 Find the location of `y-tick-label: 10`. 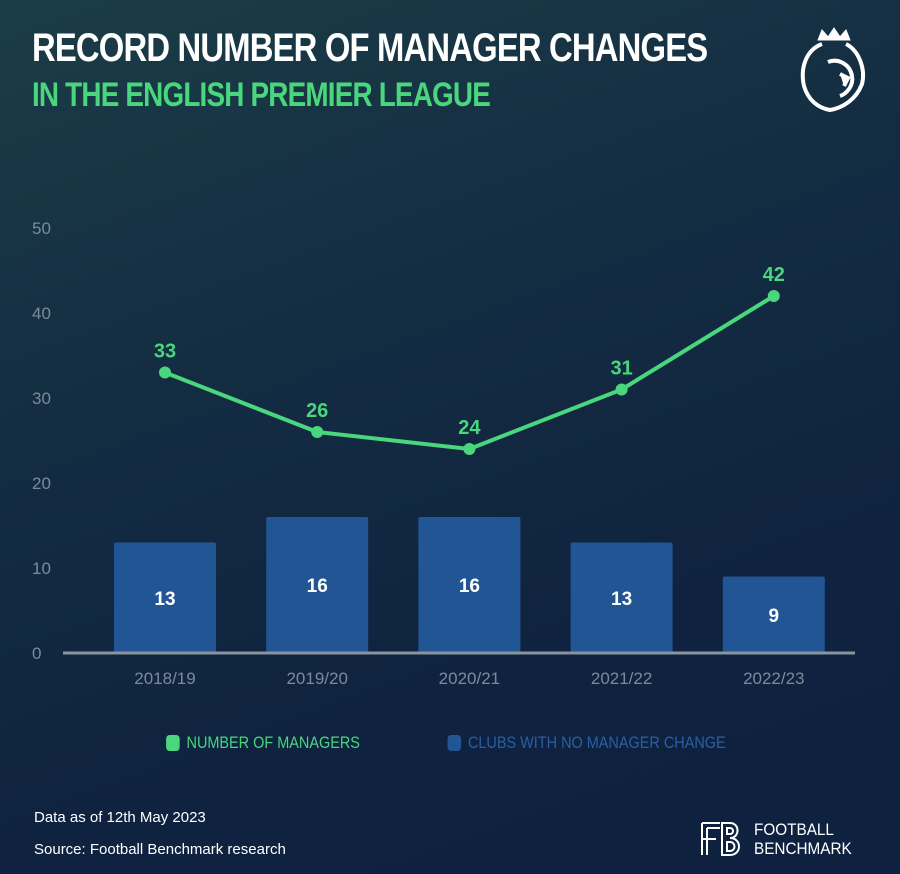

y-tick-label: 10 is located at coordinates (41, 568).